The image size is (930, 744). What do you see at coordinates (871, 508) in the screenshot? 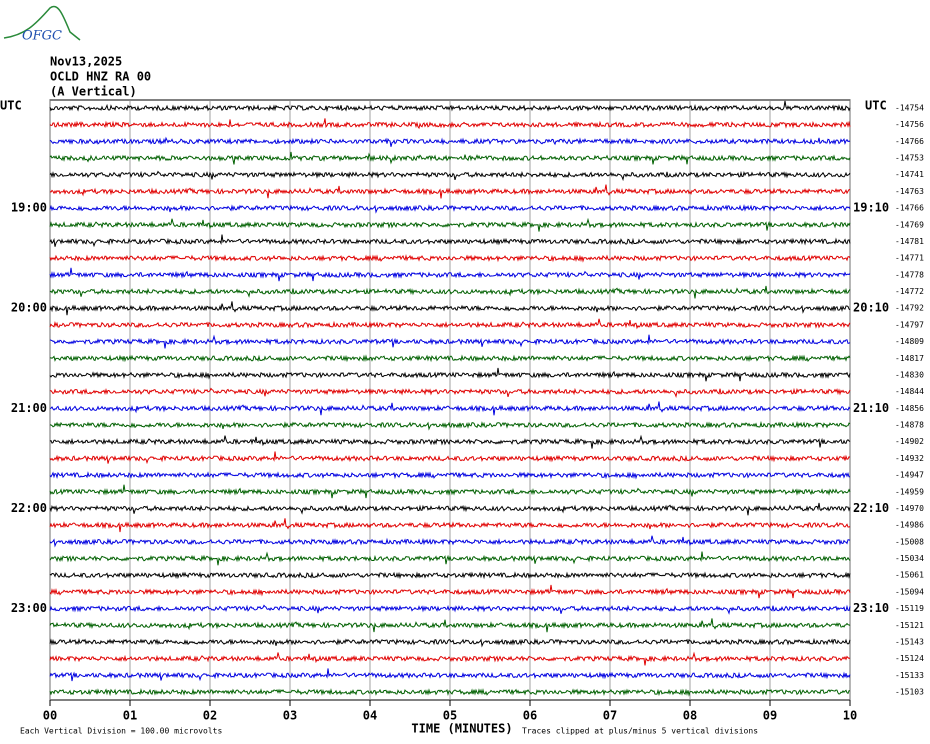
I see `right-time-label: 22:10` at bounding box center [871, 508].